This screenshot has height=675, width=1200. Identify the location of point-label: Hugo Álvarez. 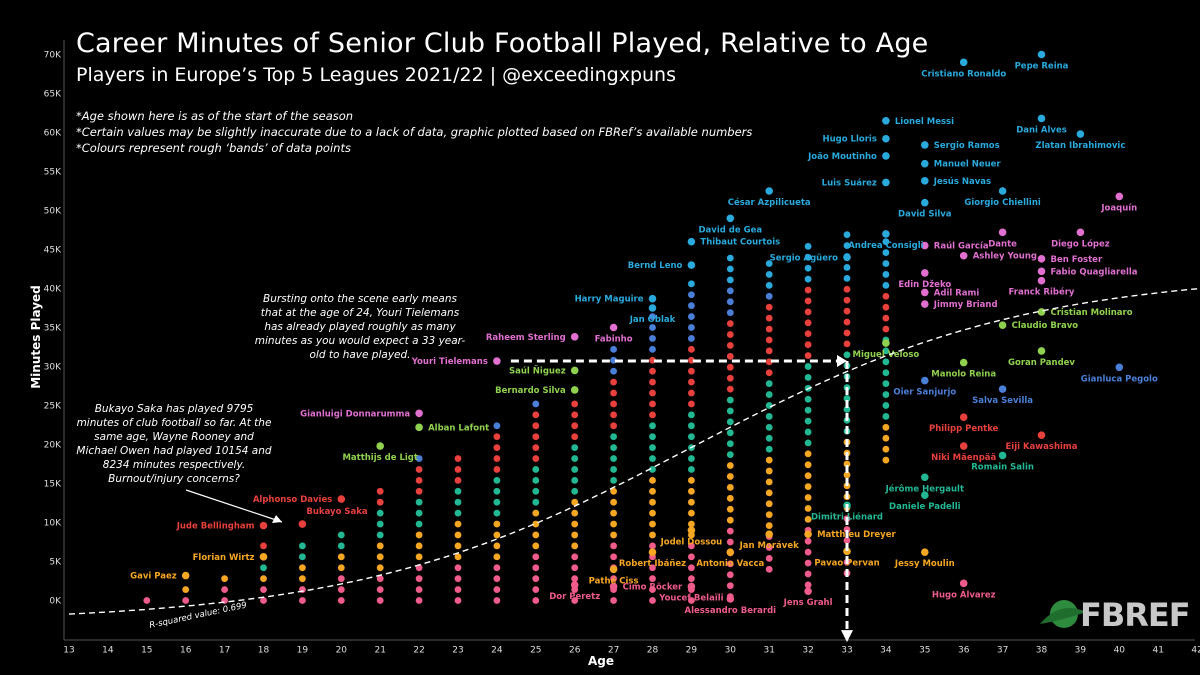
(964, 594).